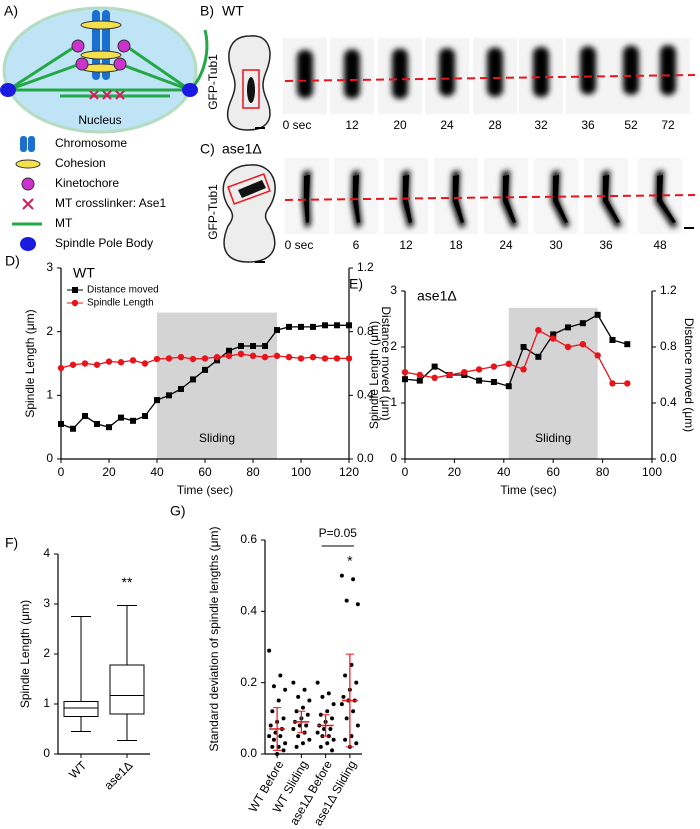  What do you see at coordinates (356, 284) in the screenshot?
I see `panel-label: E)` at bounding box center [356, 284].